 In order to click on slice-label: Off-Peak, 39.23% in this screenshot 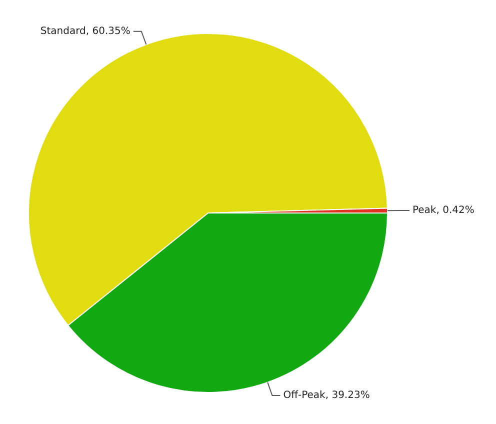, I will do `click(326, 396)`.